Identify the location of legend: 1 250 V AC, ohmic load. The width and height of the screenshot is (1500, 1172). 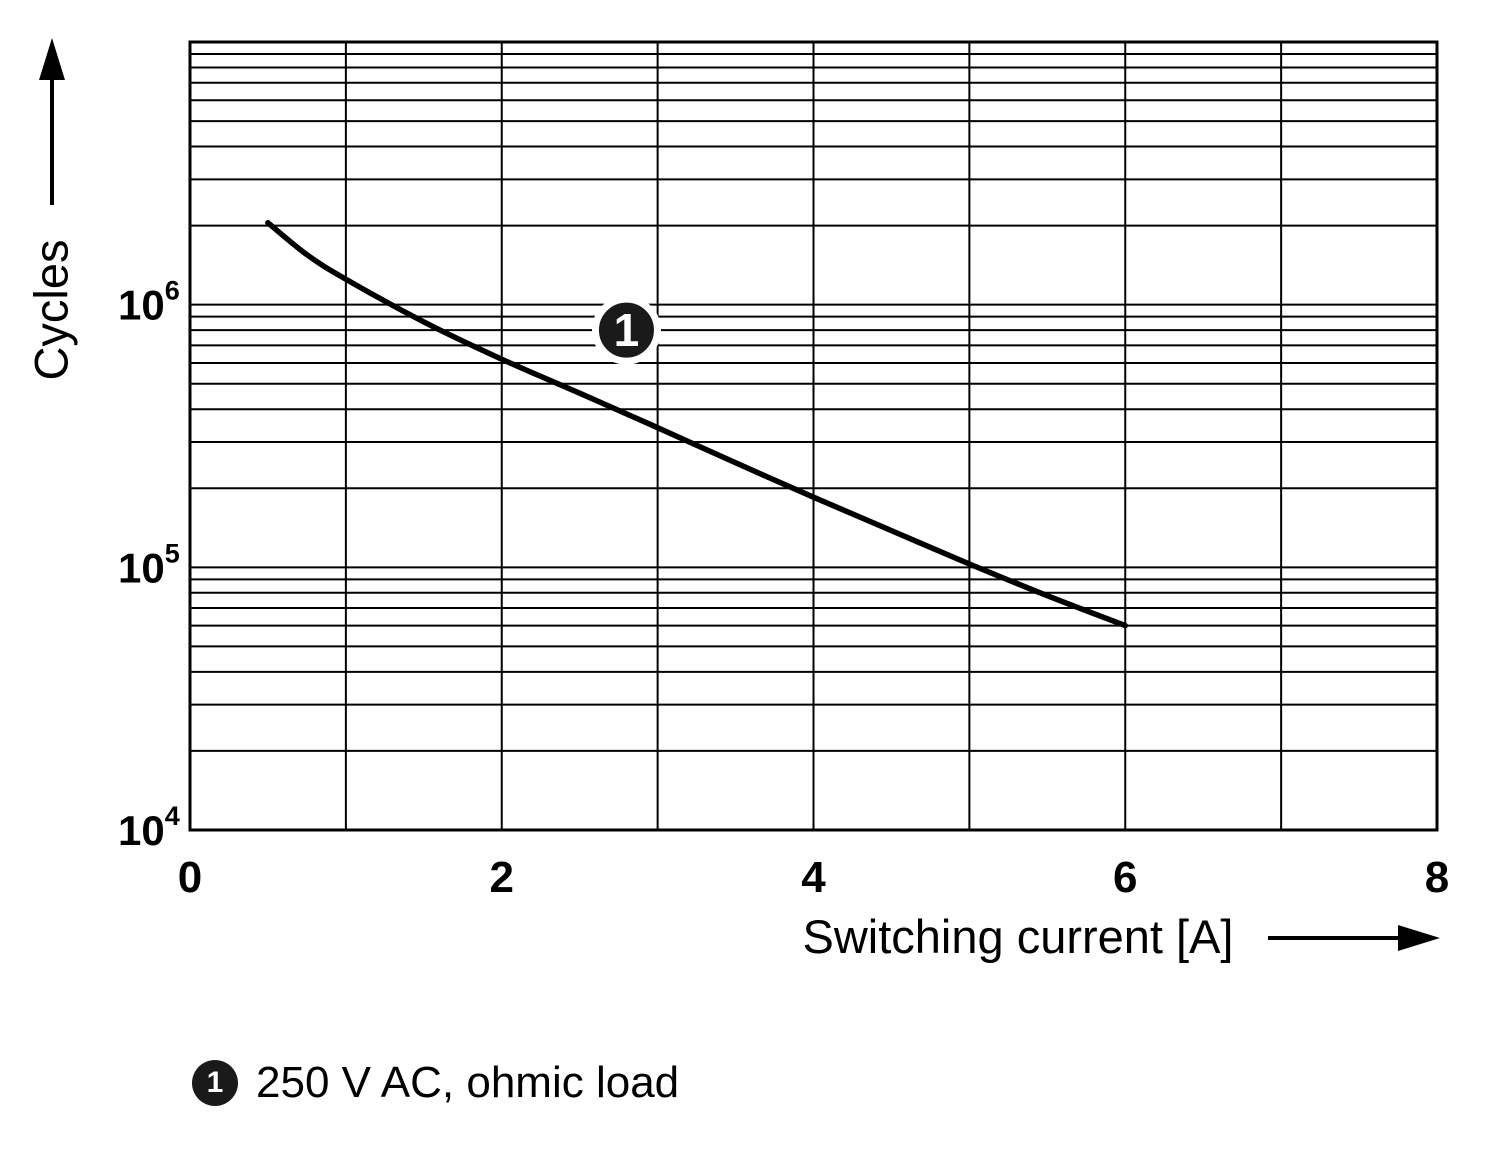
(435, 1083).